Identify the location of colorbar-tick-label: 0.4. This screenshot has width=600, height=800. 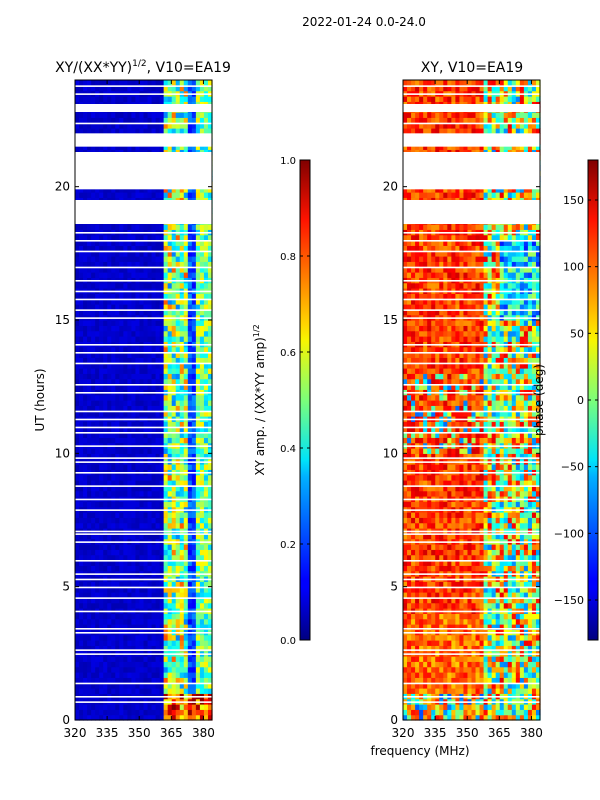
(288, 449).